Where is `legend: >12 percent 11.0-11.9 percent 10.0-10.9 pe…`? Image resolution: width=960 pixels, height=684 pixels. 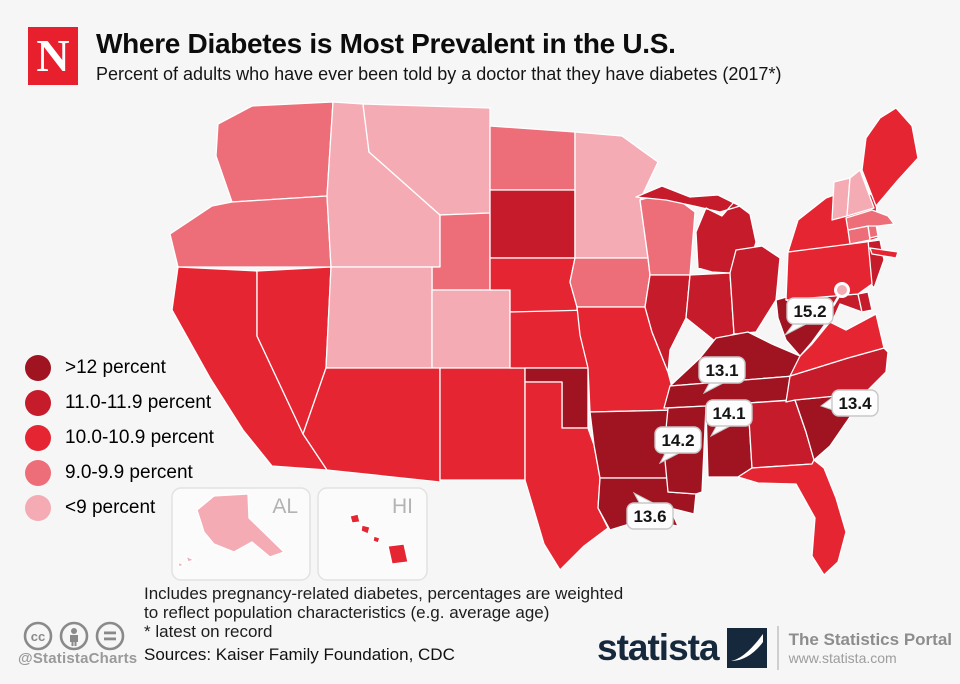 legend: >12 percent 11.0-11.9 percent 10.0-10.9 pe… is located at coordinates (119, 437).